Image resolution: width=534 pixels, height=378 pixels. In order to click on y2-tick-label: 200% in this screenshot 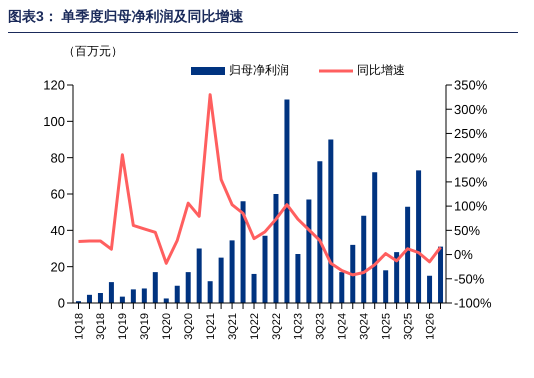, I will do `click(471, 158)`.